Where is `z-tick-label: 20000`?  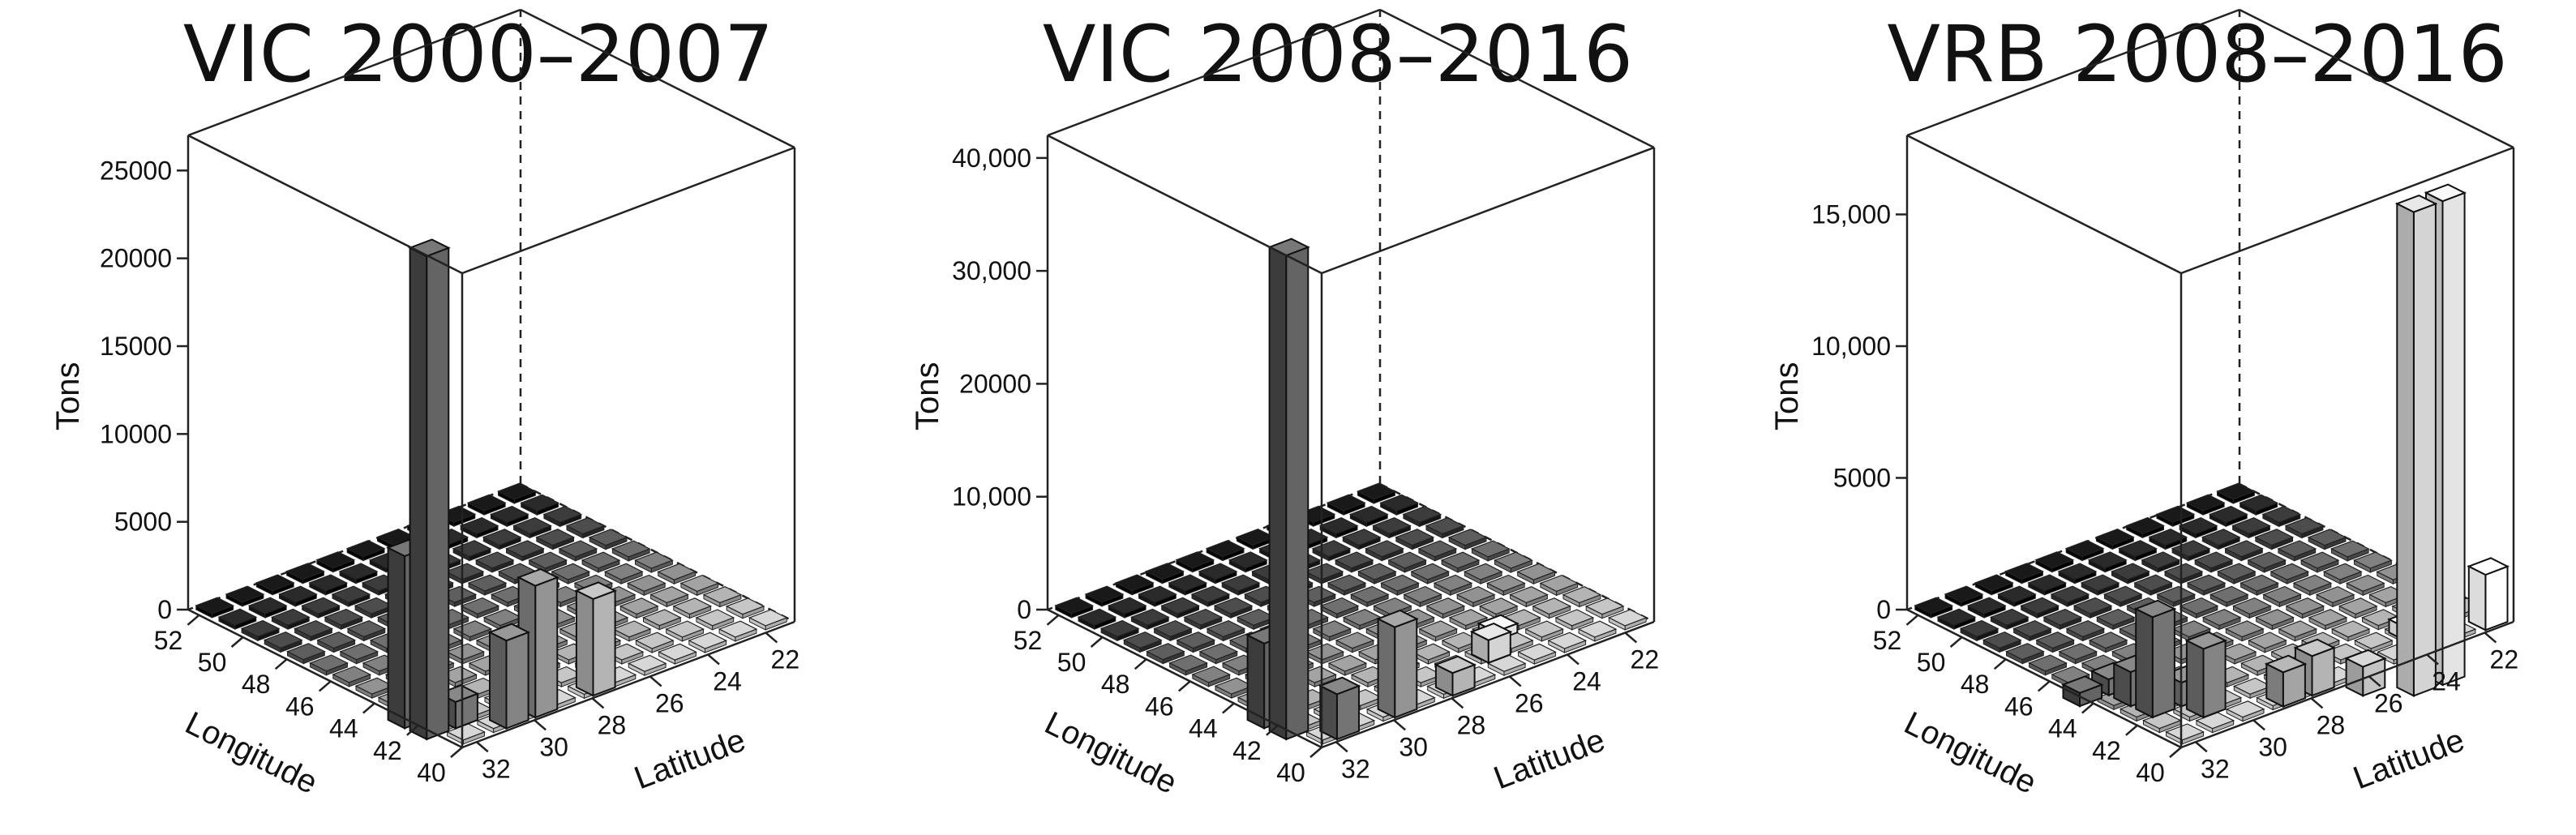 z-tick-label: 20000 is located at coordinates (995, 383).